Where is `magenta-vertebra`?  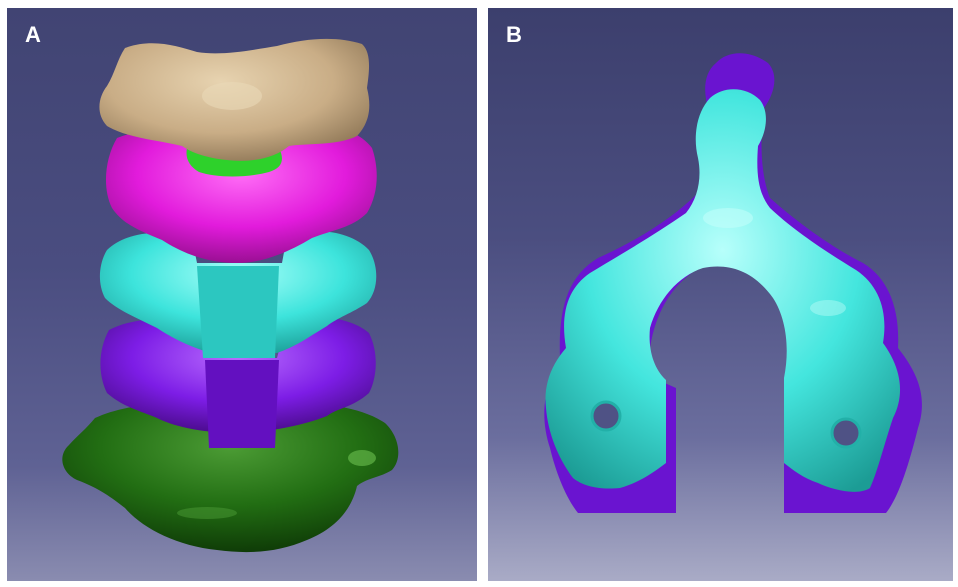
magenta-vertebra is located at coordinates (241, 195).